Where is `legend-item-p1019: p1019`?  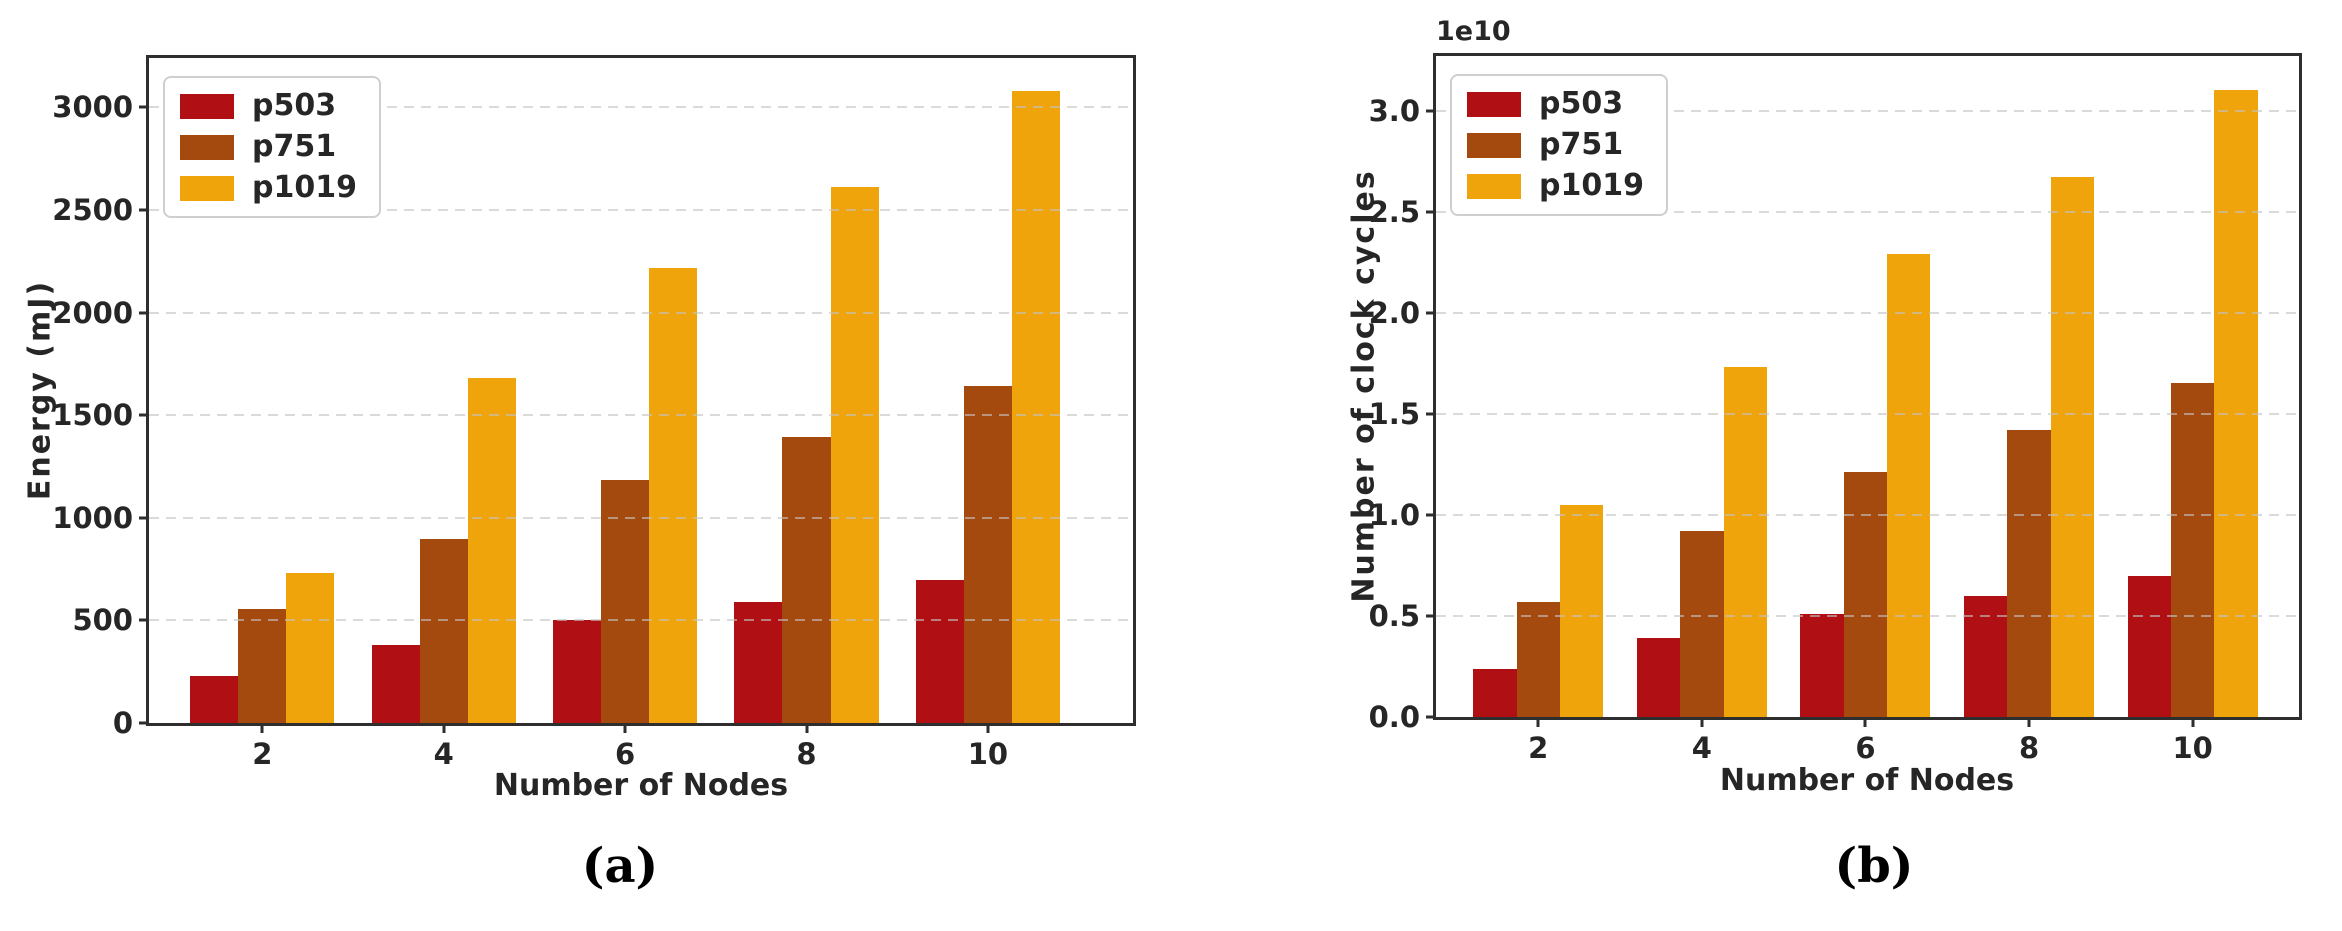
legend-item-p1019: p1019 is located at coordinates (268, 188).